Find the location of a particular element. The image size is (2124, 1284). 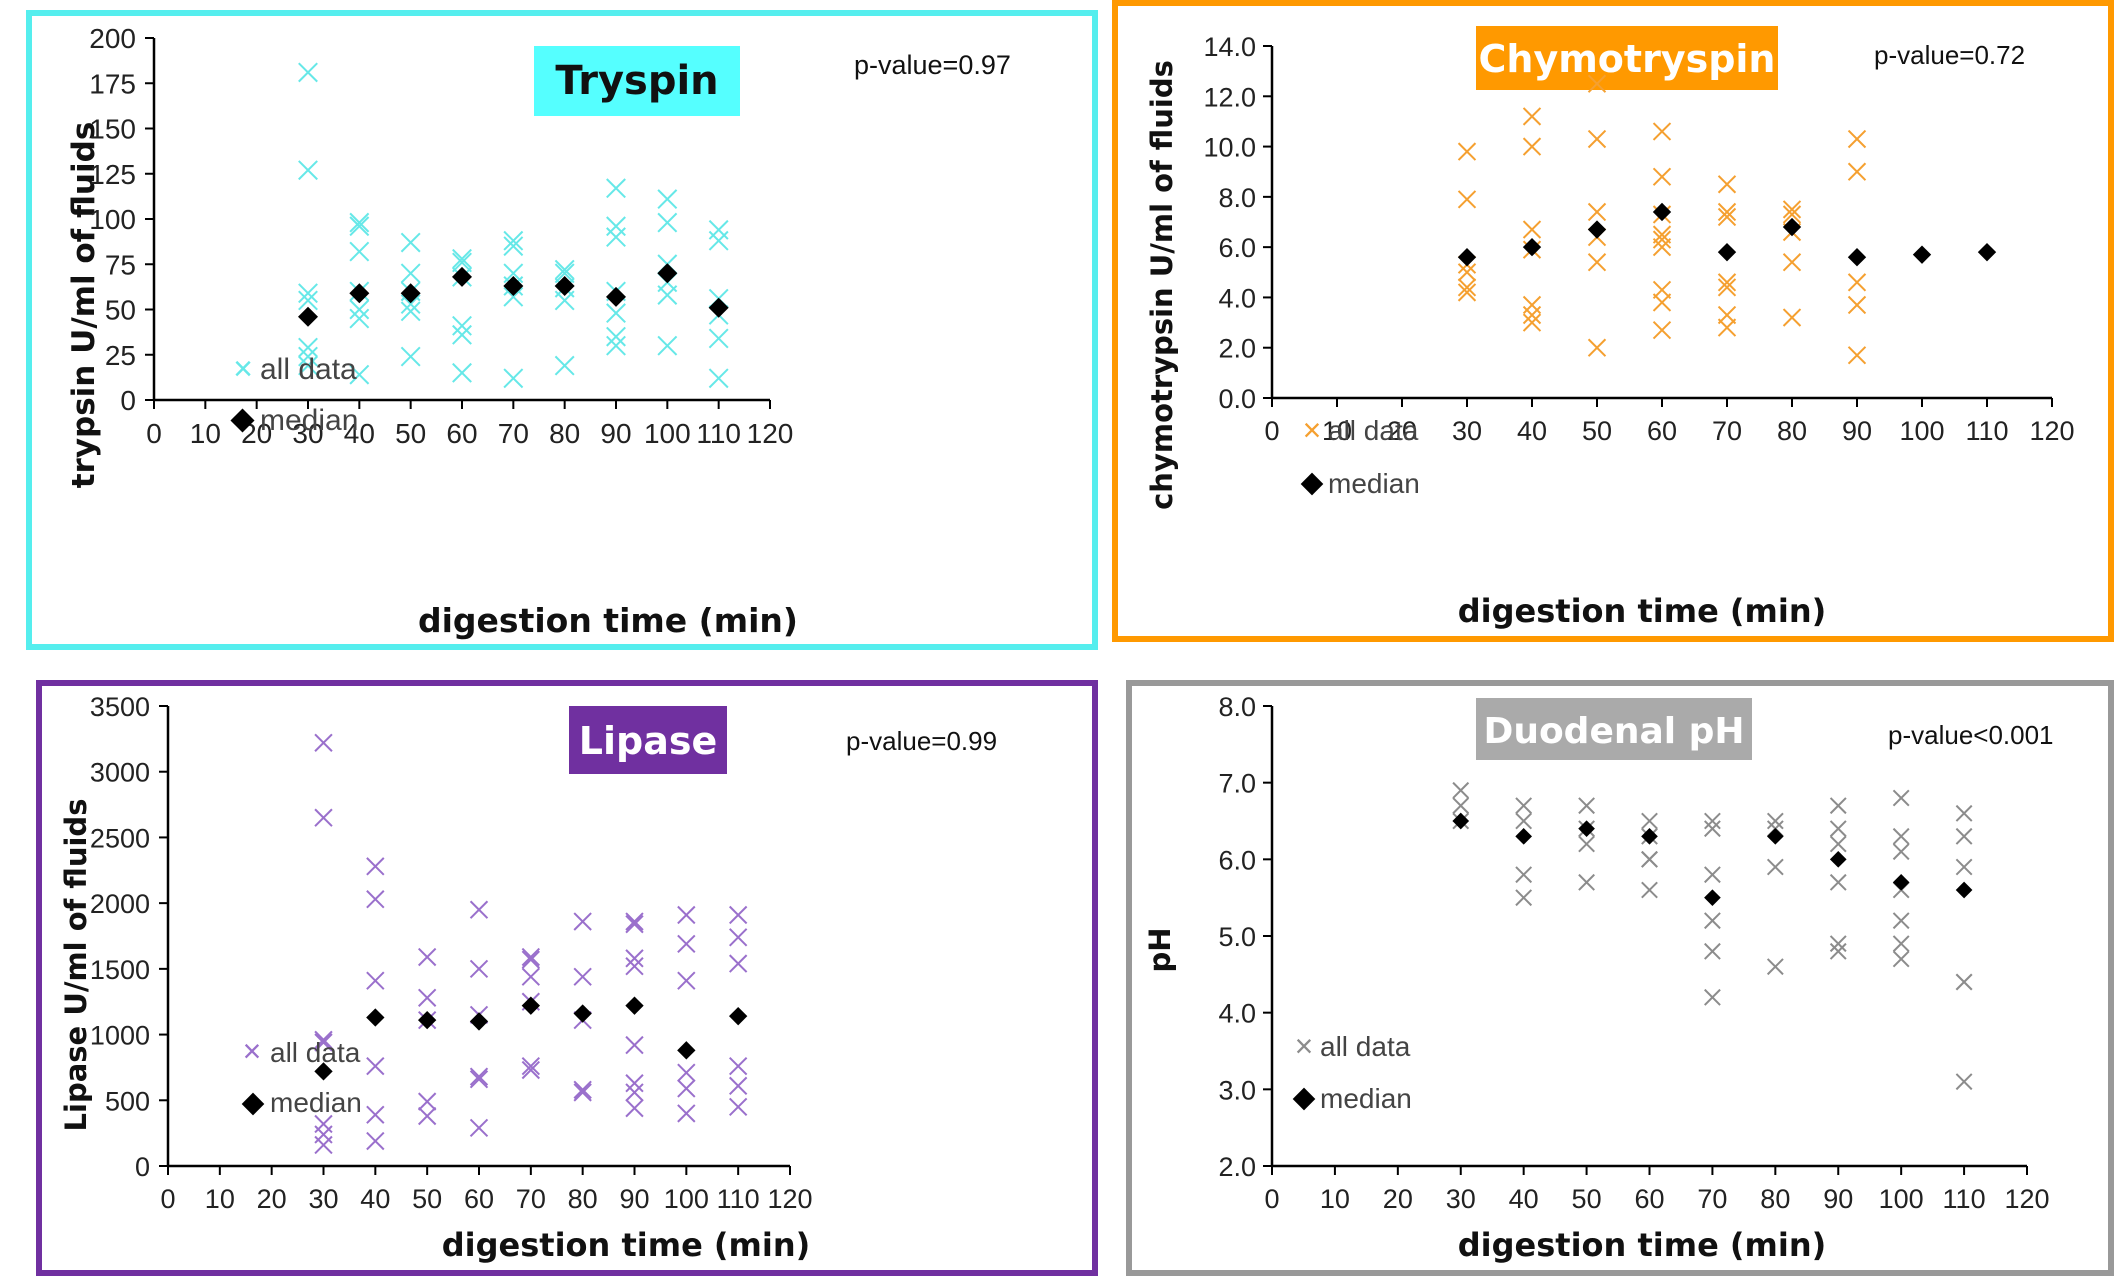

trypsin-x-axis-label: digestion time (min) is located at coordinates (608, 620).